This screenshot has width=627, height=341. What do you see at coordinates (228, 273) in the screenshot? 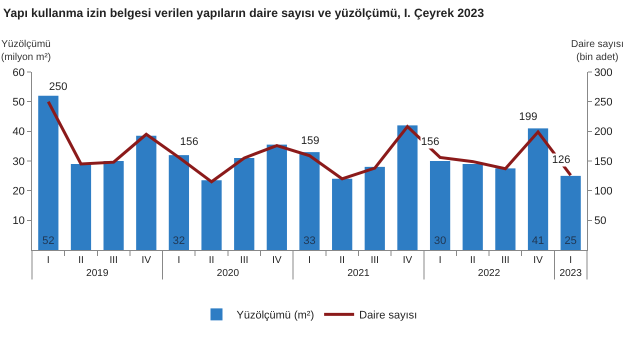
I see `text: 2020` at bounding box center [228, 273].